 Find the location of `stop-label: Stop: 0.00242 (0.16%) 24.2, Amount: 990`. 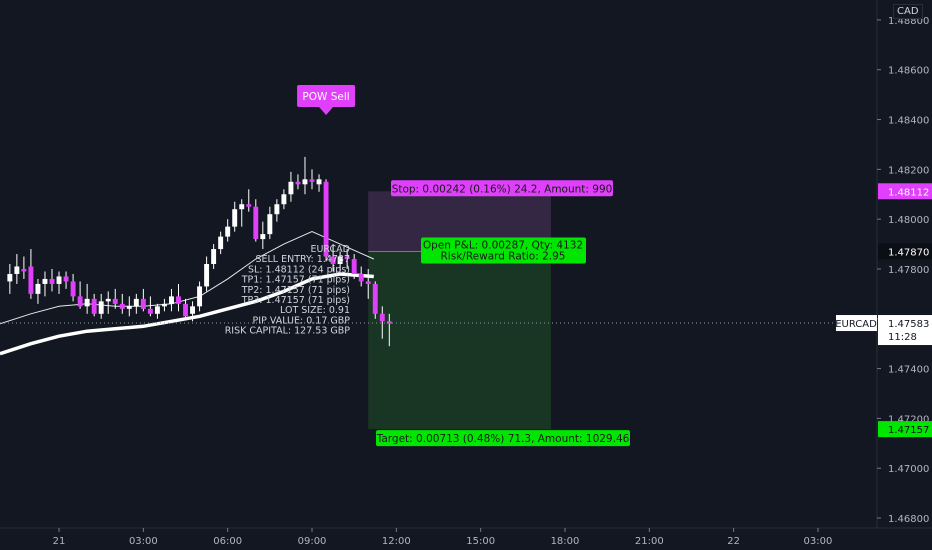

stop-label: Stop: 0.00242 (0.16%) 24.2, Amount: 990 is located at coordinates (502, 189).